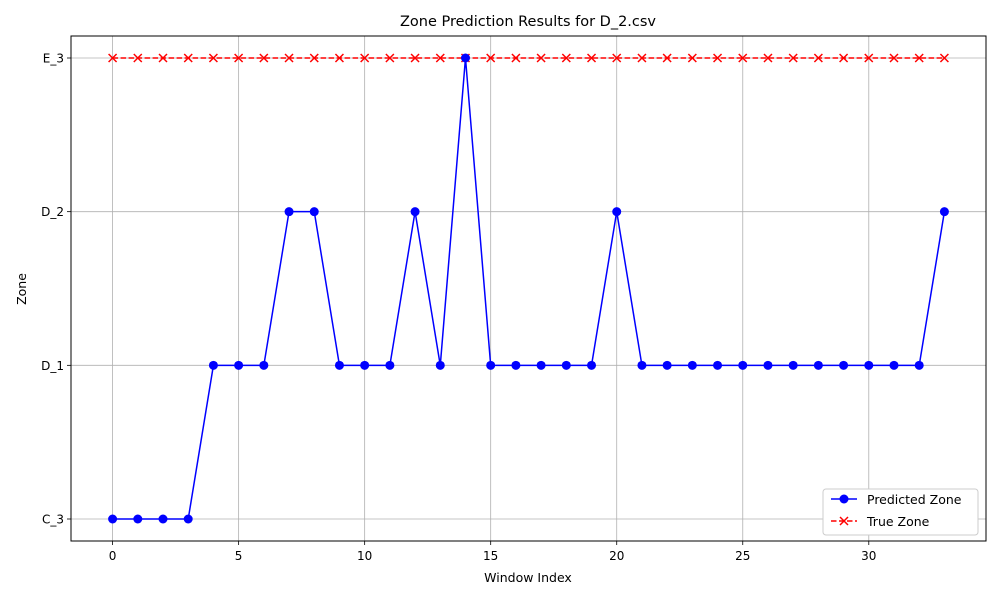 The width and height of the screenshot is (1000, 600). What do you see at coordinates (528, 22) in the screenshot?
I see `chart-title: Zone Prediction Results for D_2.csv` at bounding box center [528, 22].